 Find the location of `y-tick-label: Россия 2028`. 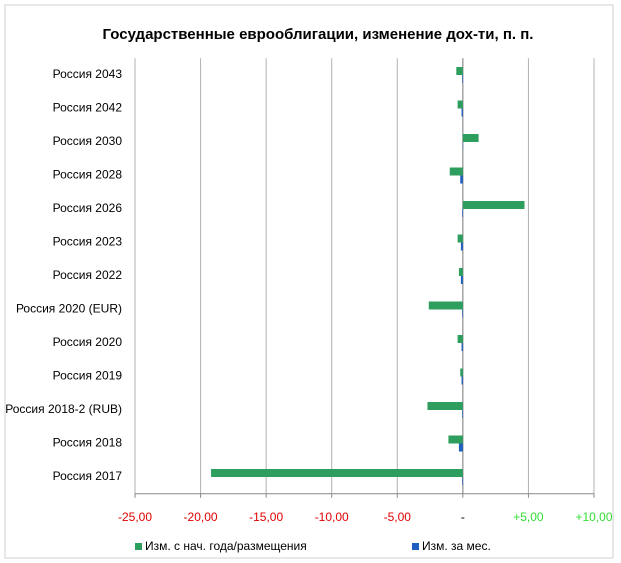

y-tick-label: Россия 2028 is located at coordinates (88, 175).